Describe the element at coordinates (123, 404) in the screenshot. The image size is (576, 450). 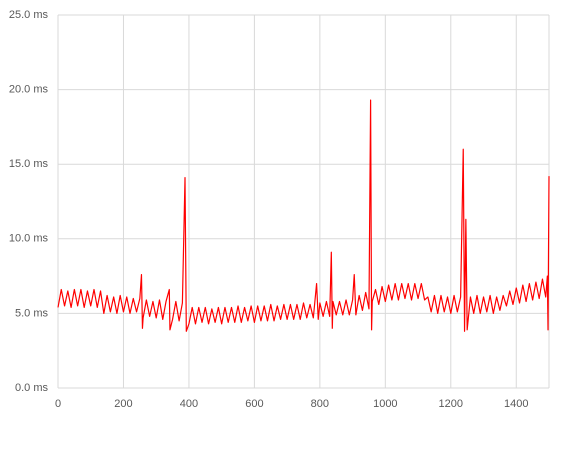
I see `x-tick-label: 200` at that location.